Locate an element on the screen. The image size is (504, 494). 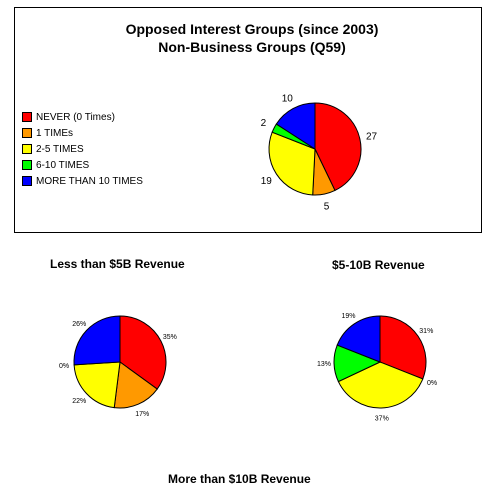
main-pie-slice-2-5-times is located at coordinates (292, 163).